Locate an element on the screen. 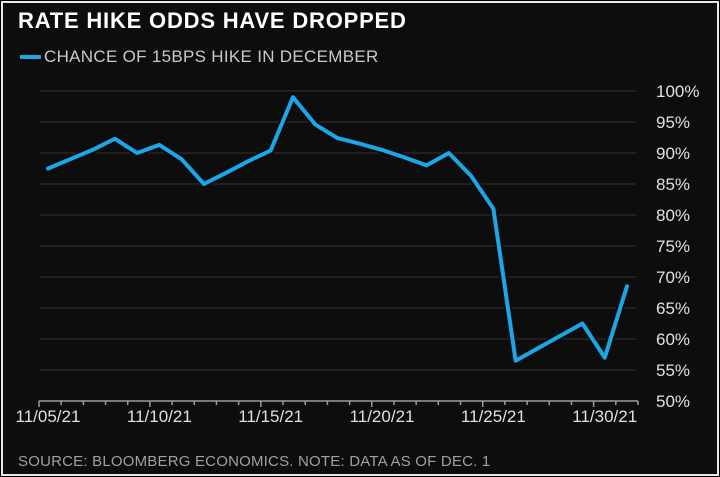  x-tick-label: 11/20/21 is located at coordinates (382, 416).